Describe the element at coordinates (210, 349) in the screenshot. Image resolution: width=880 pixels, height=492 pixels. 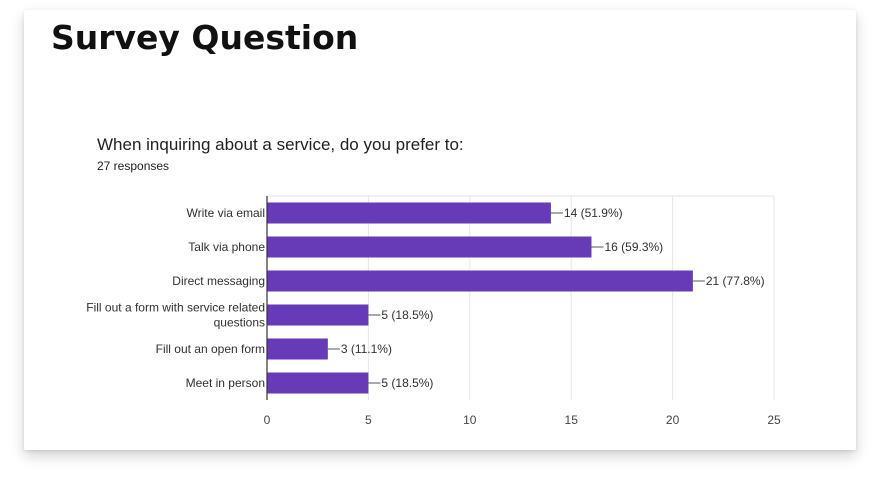
I see `category-label: Fill out an open form` at that location.